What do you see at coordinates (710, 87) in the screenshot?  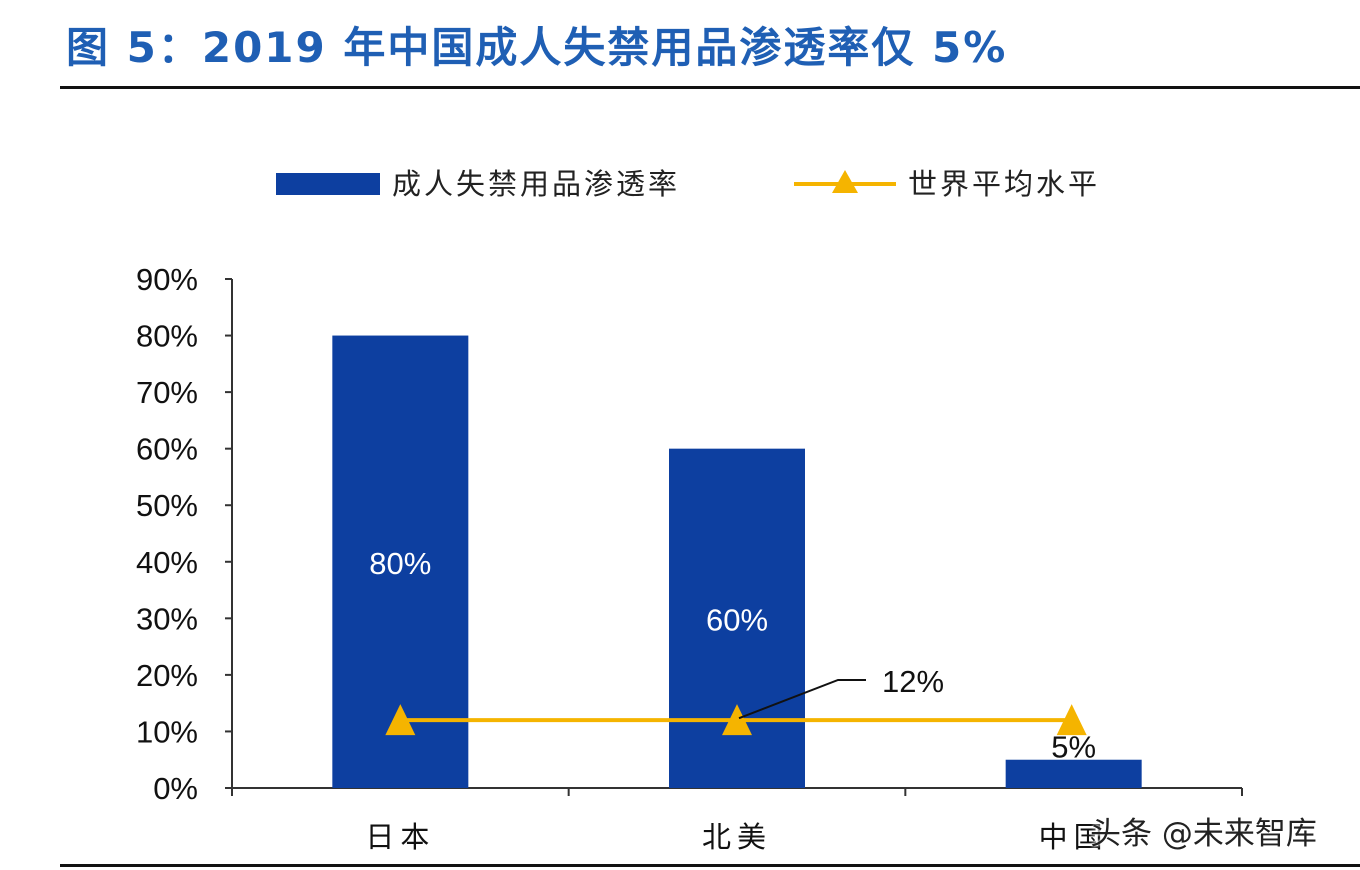 I see `top-rule` at bounding box center [710, 87].